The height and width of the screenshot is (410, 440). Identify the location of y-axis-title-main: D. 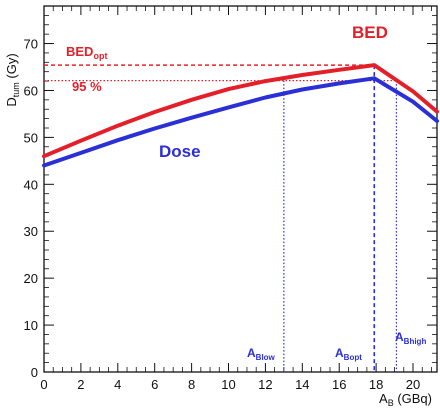
(11, 101).